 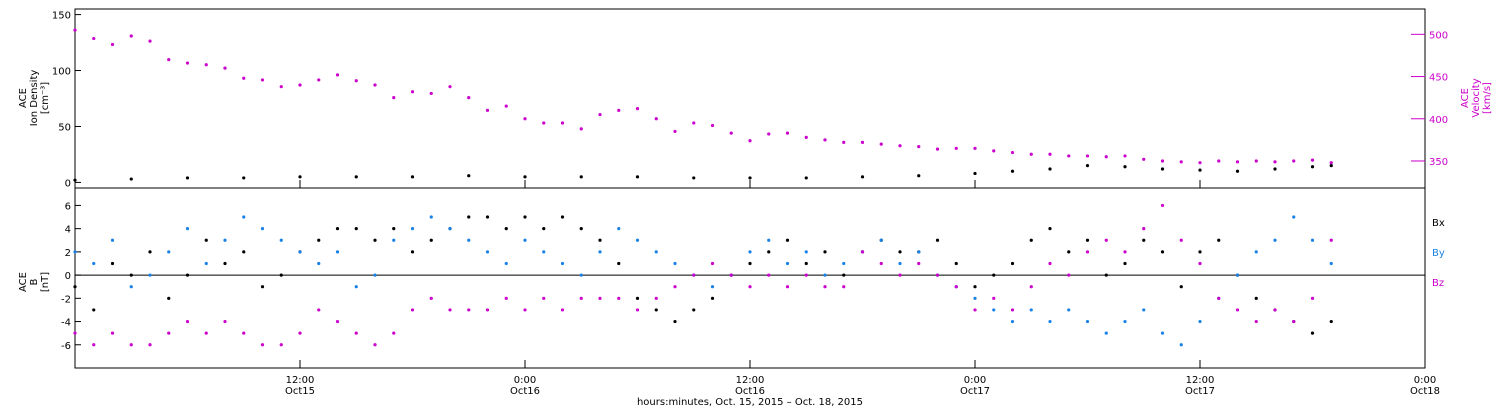 I want to click on velocity-tick-label: 350, so click(x=1438, y=162).